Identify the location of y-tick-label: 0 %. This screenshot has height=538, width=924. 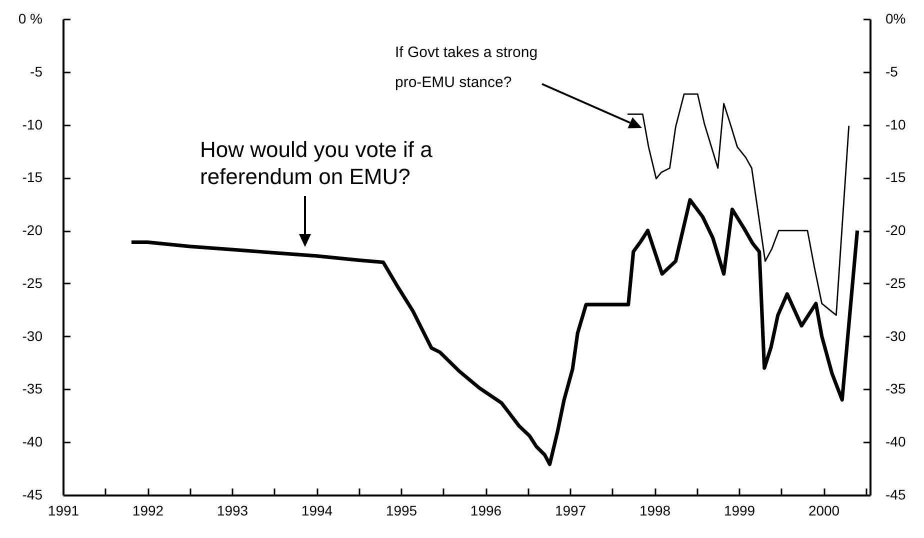
(30, 18).